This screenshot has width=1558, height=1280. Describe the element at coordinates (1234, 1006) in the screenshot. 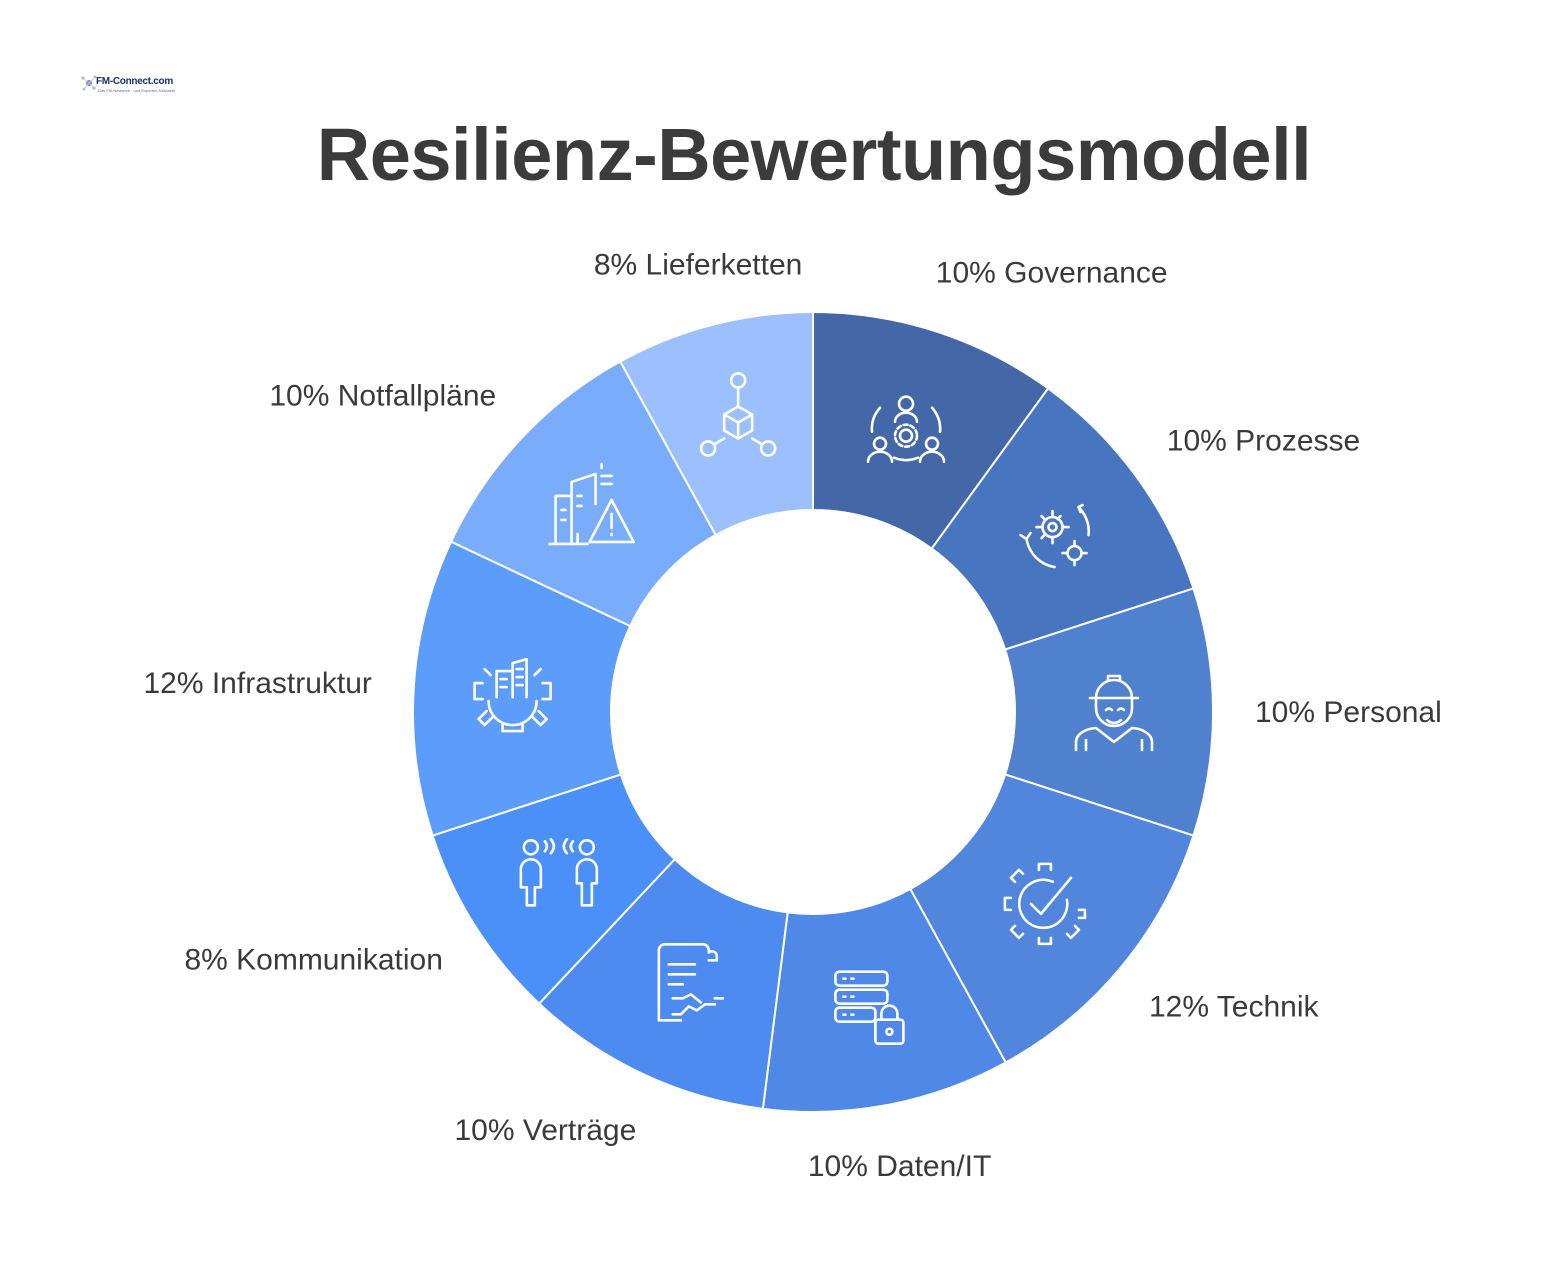

I see `label-technik: 12% Technik` at that location.